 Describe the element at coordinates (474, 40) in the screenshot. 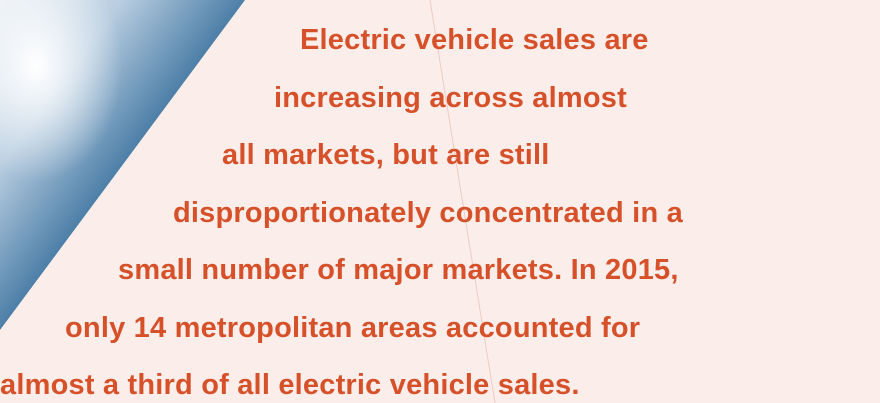

I see `text-line: Electric vehicle sales are` at that location.